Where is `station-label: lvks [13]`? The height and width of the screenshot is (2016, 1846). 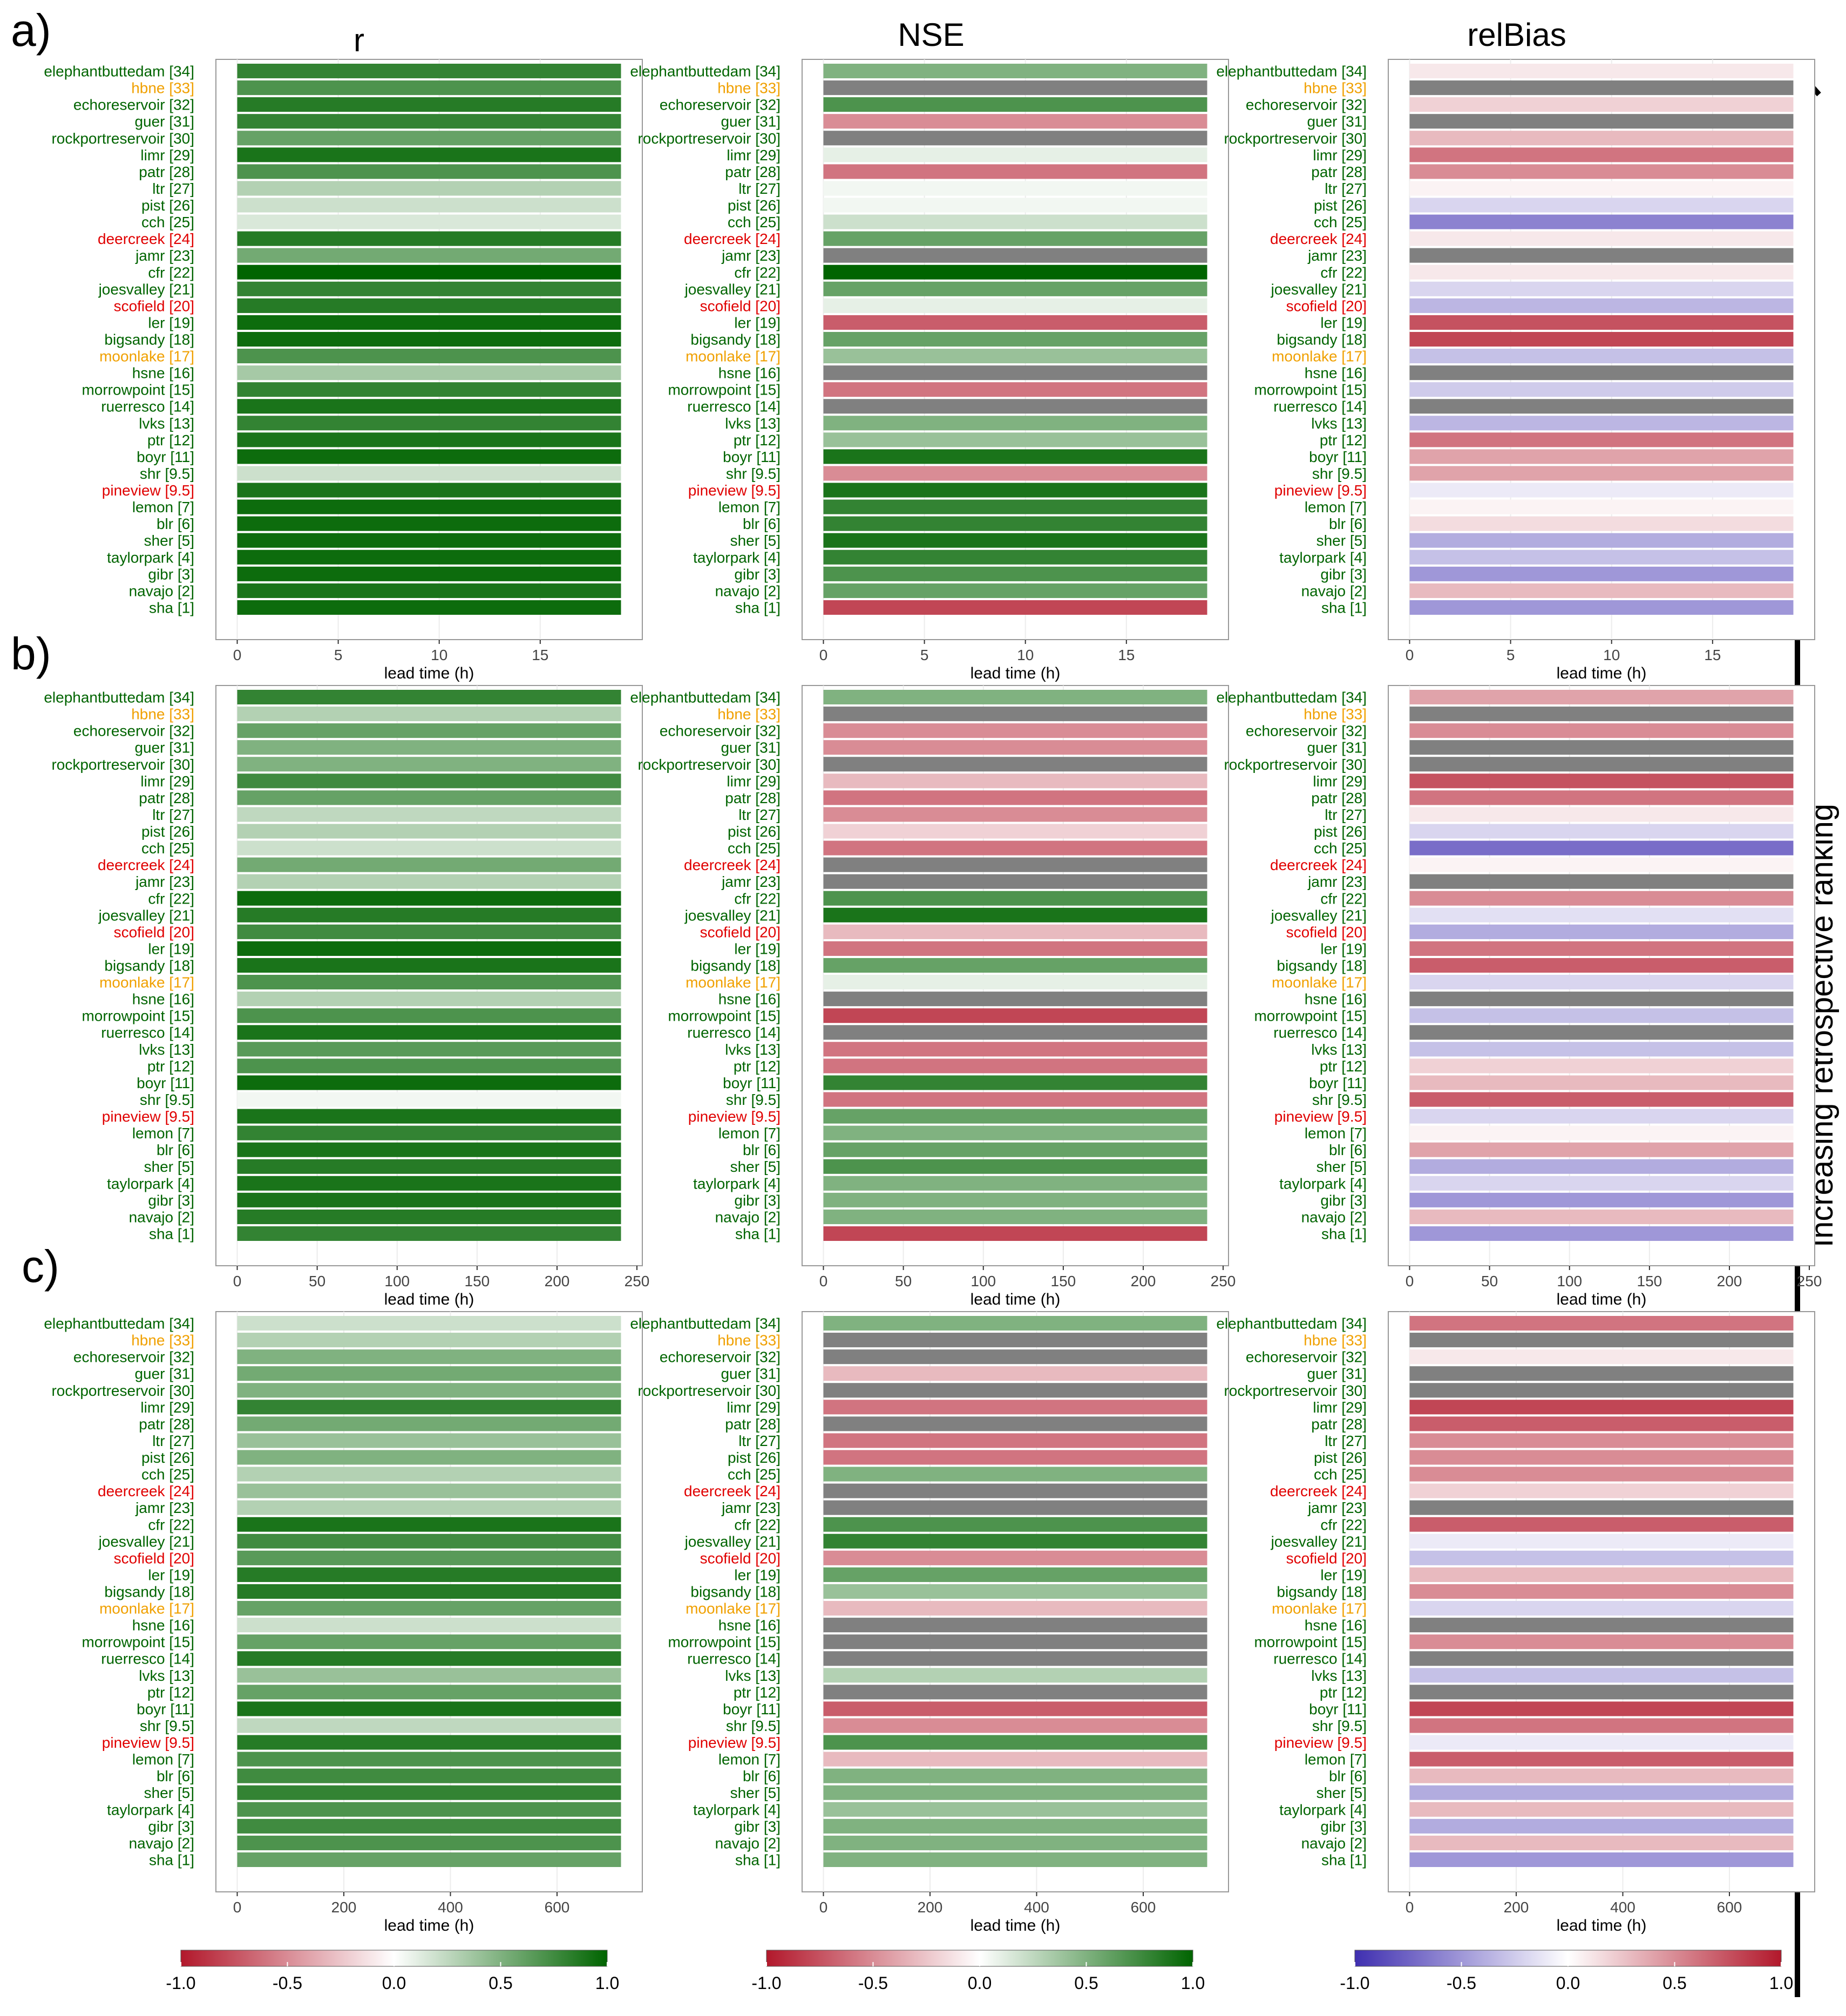 station-label: lvks [13] is located at coordinates (166, 423).